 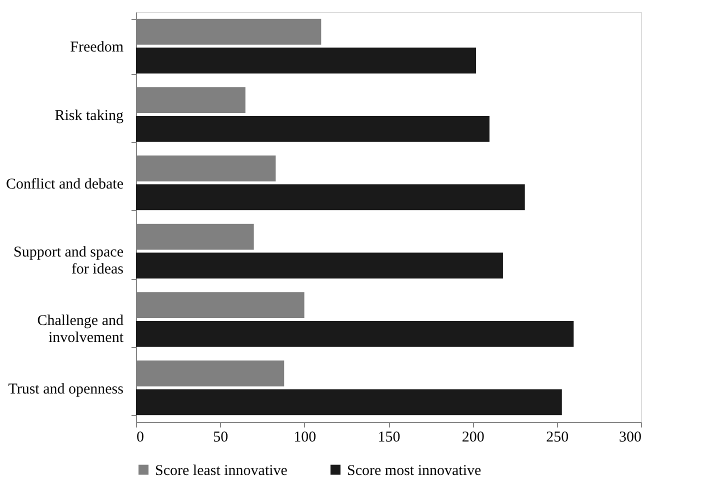 What do you see at coordinates (97, 48) in the screenshot?
I see `y-tick-label: Freedom` at bounding box center [97, 48].